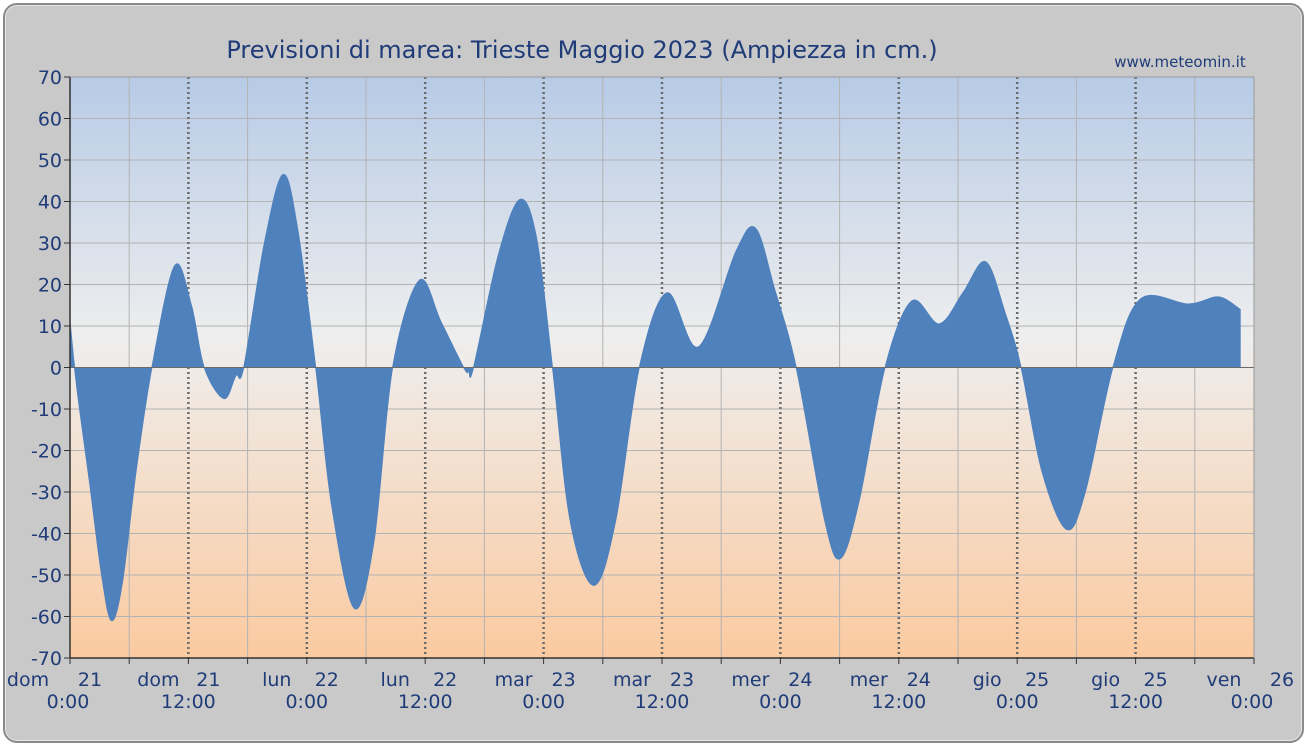 The width and height of the screenshot is (1309, 748). I want to click on y-tick-label: -20, so click(46, 452).